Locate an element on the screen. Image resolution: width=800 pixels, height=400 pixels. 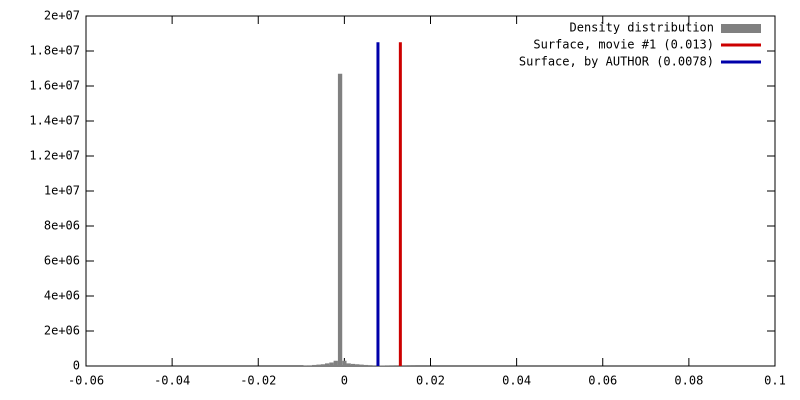
y-tick-label: 1.4e+07 is located at coordinates (54, 121).